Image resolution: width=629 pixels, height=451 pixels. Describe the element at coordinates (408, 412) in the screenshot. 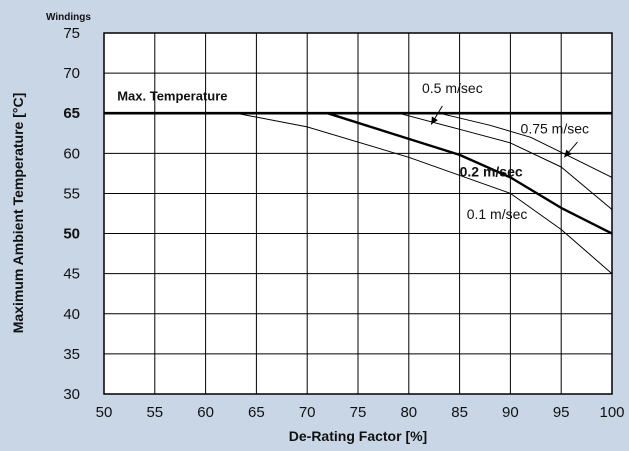

I see `x-tick-label: 80` at that location.